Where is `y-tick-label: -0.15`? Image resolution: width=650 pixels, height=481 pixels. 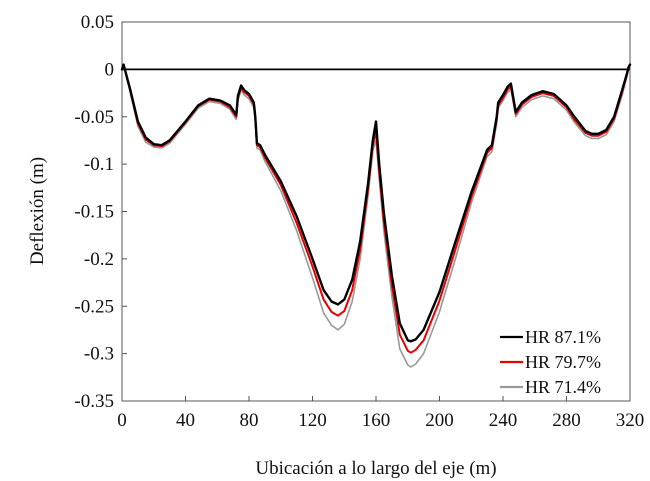 y-tick-label: -0.15 is located at coordinates (94, 212).